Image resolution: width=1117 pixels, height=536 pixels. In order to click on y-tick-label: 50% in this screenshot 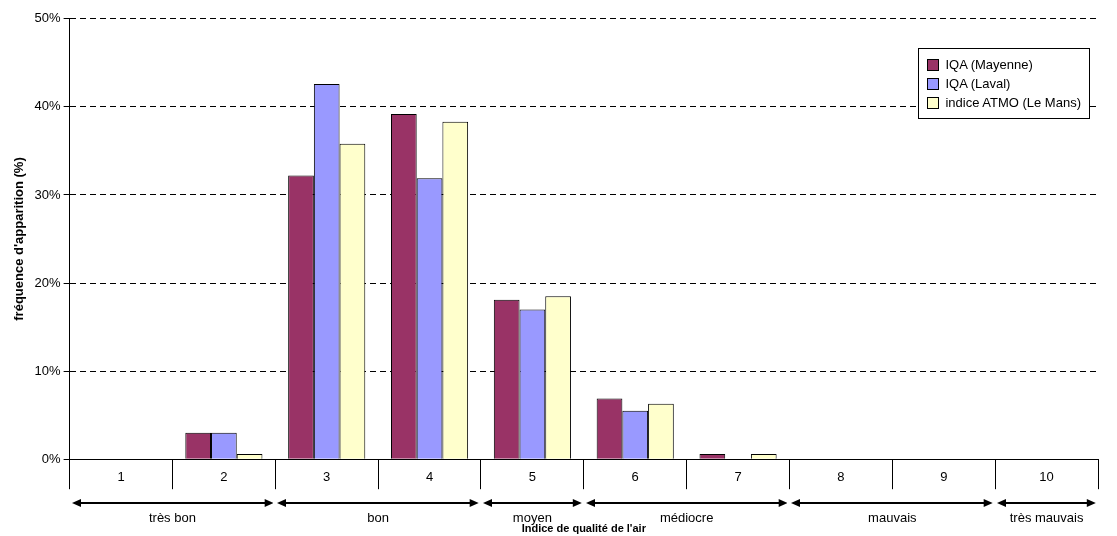, I will do `click(48, 18)`.